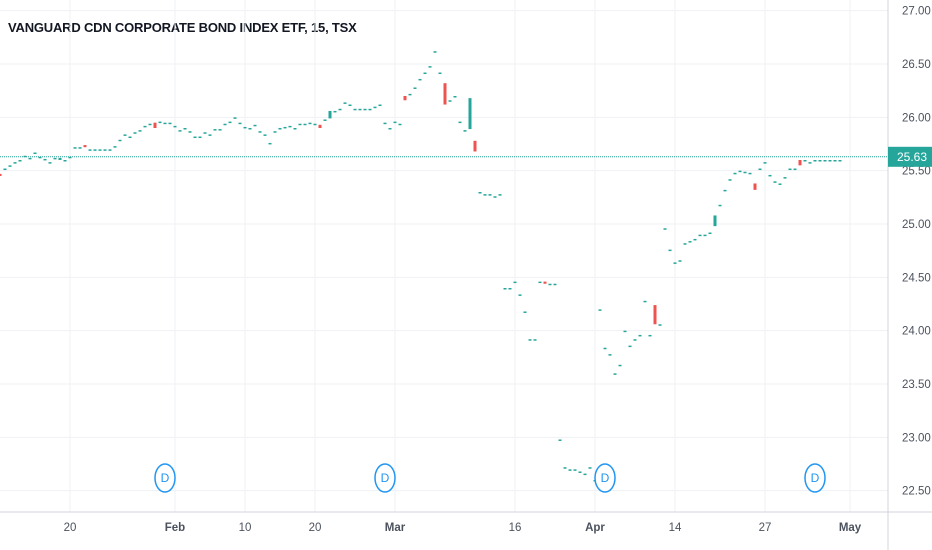  I want to click on last-price-label-bg, so click(910, 156).